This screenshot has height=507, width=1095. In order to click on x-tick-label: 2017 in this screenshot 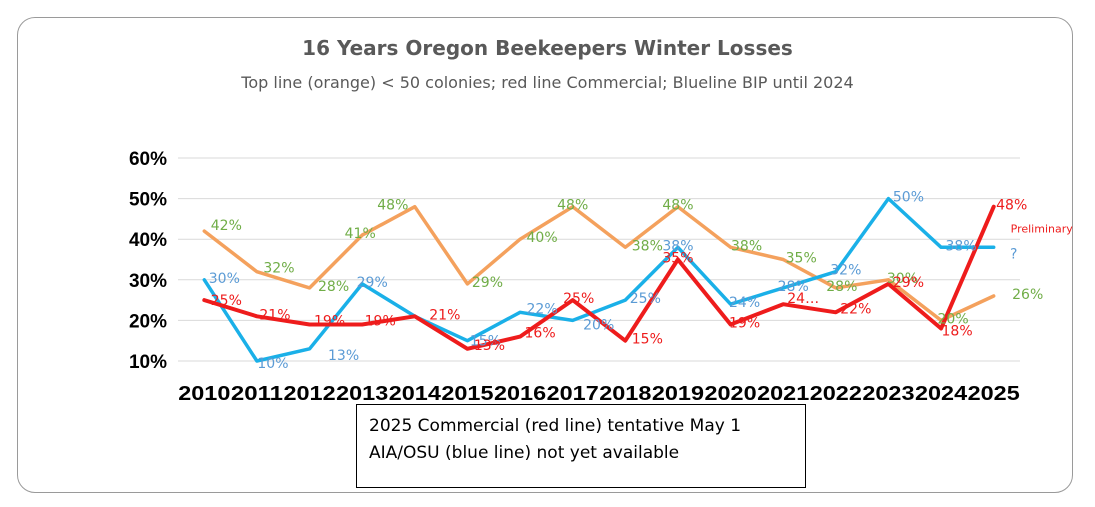, I will do `click(573, 394)`.